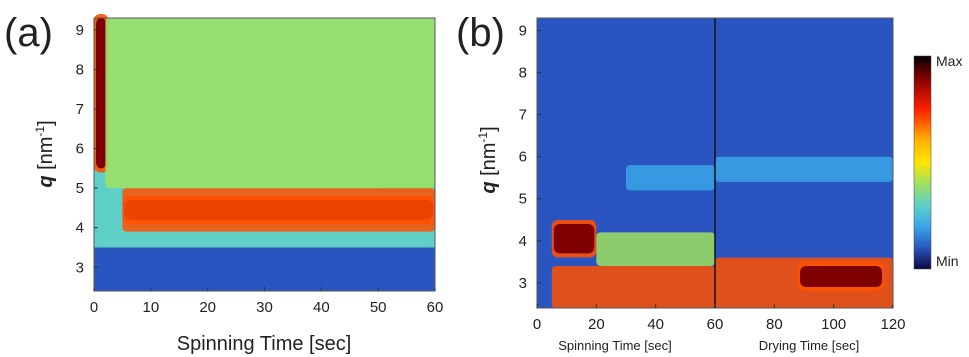 This screenshot has width=969, height=357. What do you see at coordinates (488, 159) in the screenshot?
I see `panel-b-ylabel: q [nm-1]` at bounding box center [488, 159].